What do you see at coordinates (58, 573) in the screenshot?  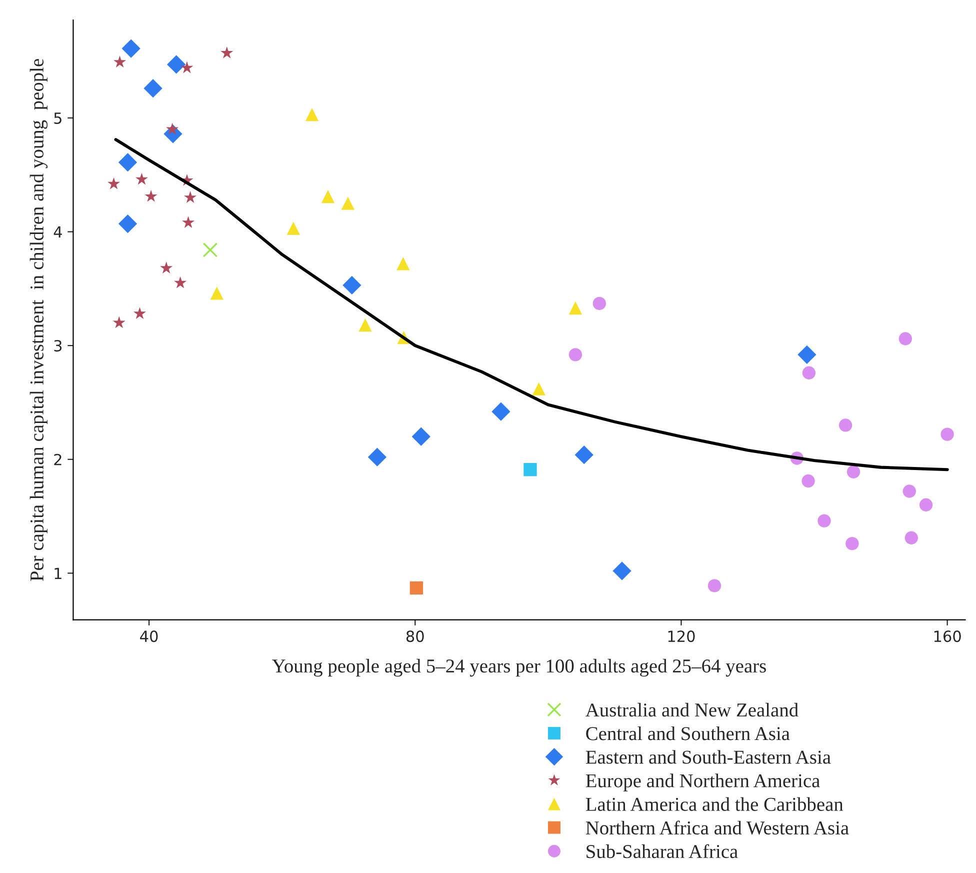 I see `y-tick-label: 1` at bounding box center [58, 573].